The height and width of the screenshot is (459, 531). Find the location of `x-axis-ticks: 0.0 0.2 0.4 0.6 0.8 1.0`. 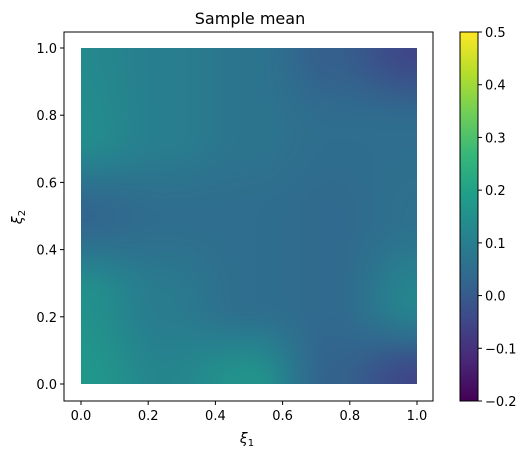

x-axis-ticks: 0.0 0.2 0.4 0.6 0.8 1.0 is located at coordinates (249, 412).